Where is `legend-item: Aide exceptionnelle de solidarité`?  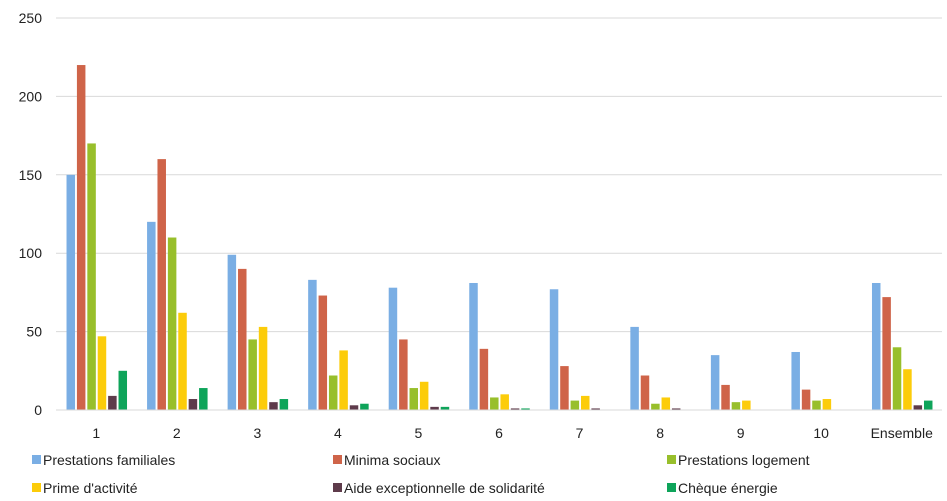
legend-item: Aide exceptionnelle de solidarité is located at coordinates (439, 488).